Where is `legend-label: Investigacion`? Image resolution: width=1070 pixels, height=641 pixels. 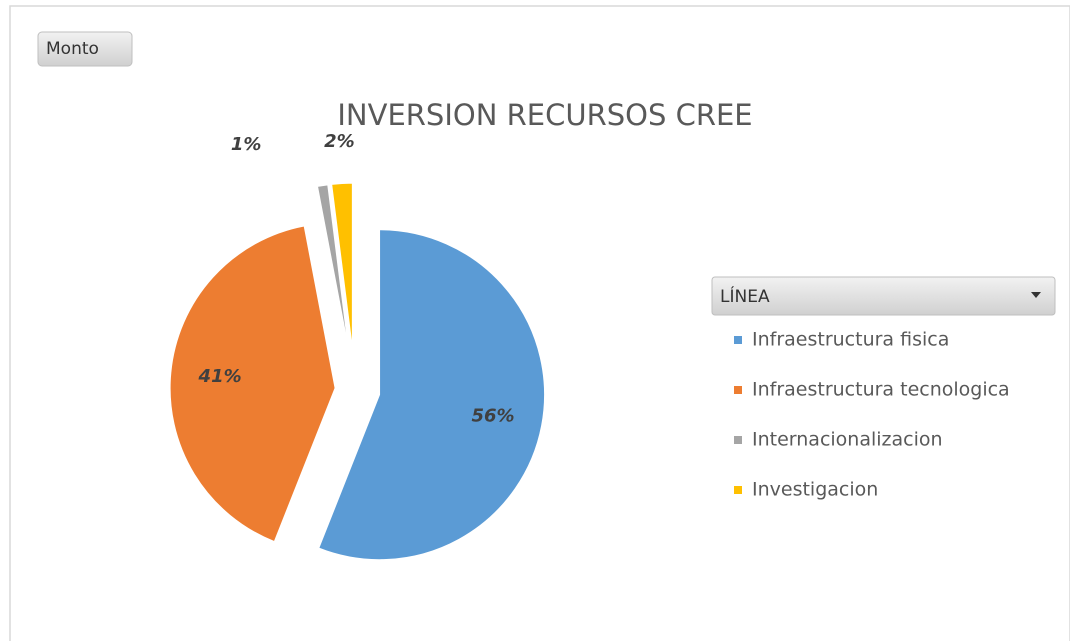
legend-label: Investigacion is located at coordinates (815, 490).